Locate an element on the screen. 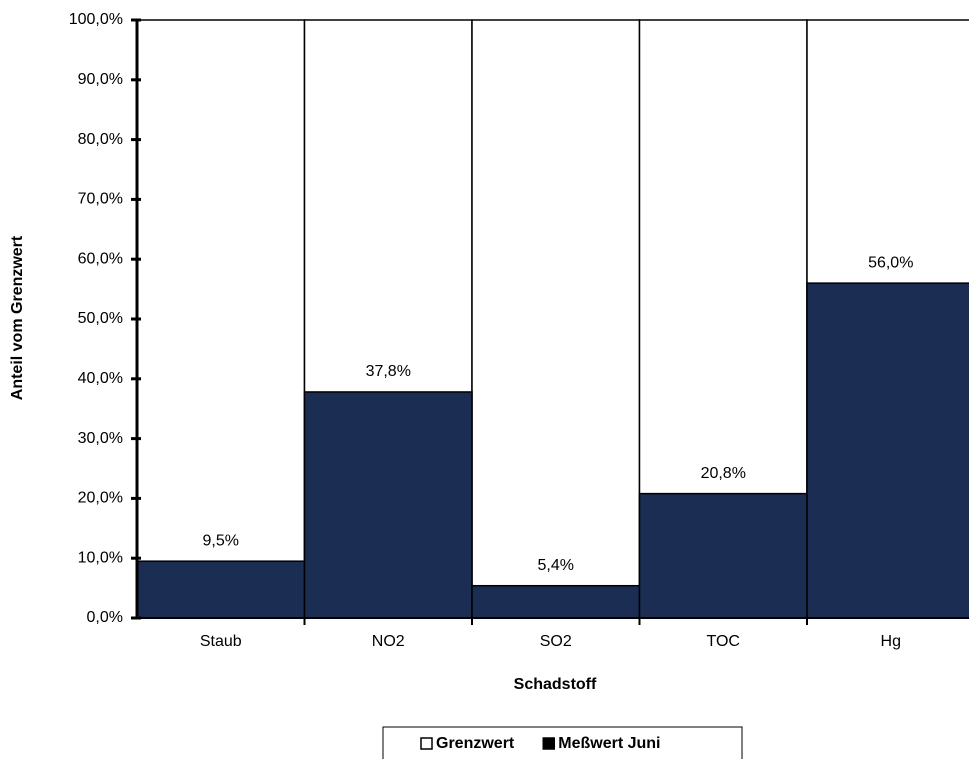  legend-box is located at coordinates (562, 742).